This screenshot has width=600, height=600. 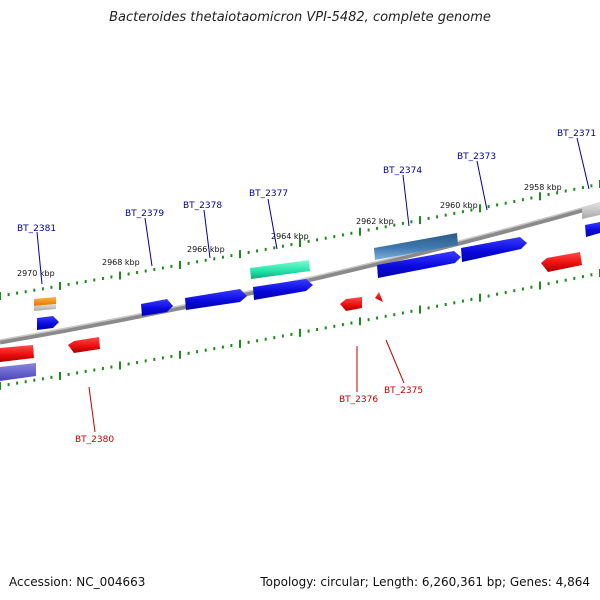 I want to click on accession-text: Accession: NC_004663, so click(x=77, y=582).